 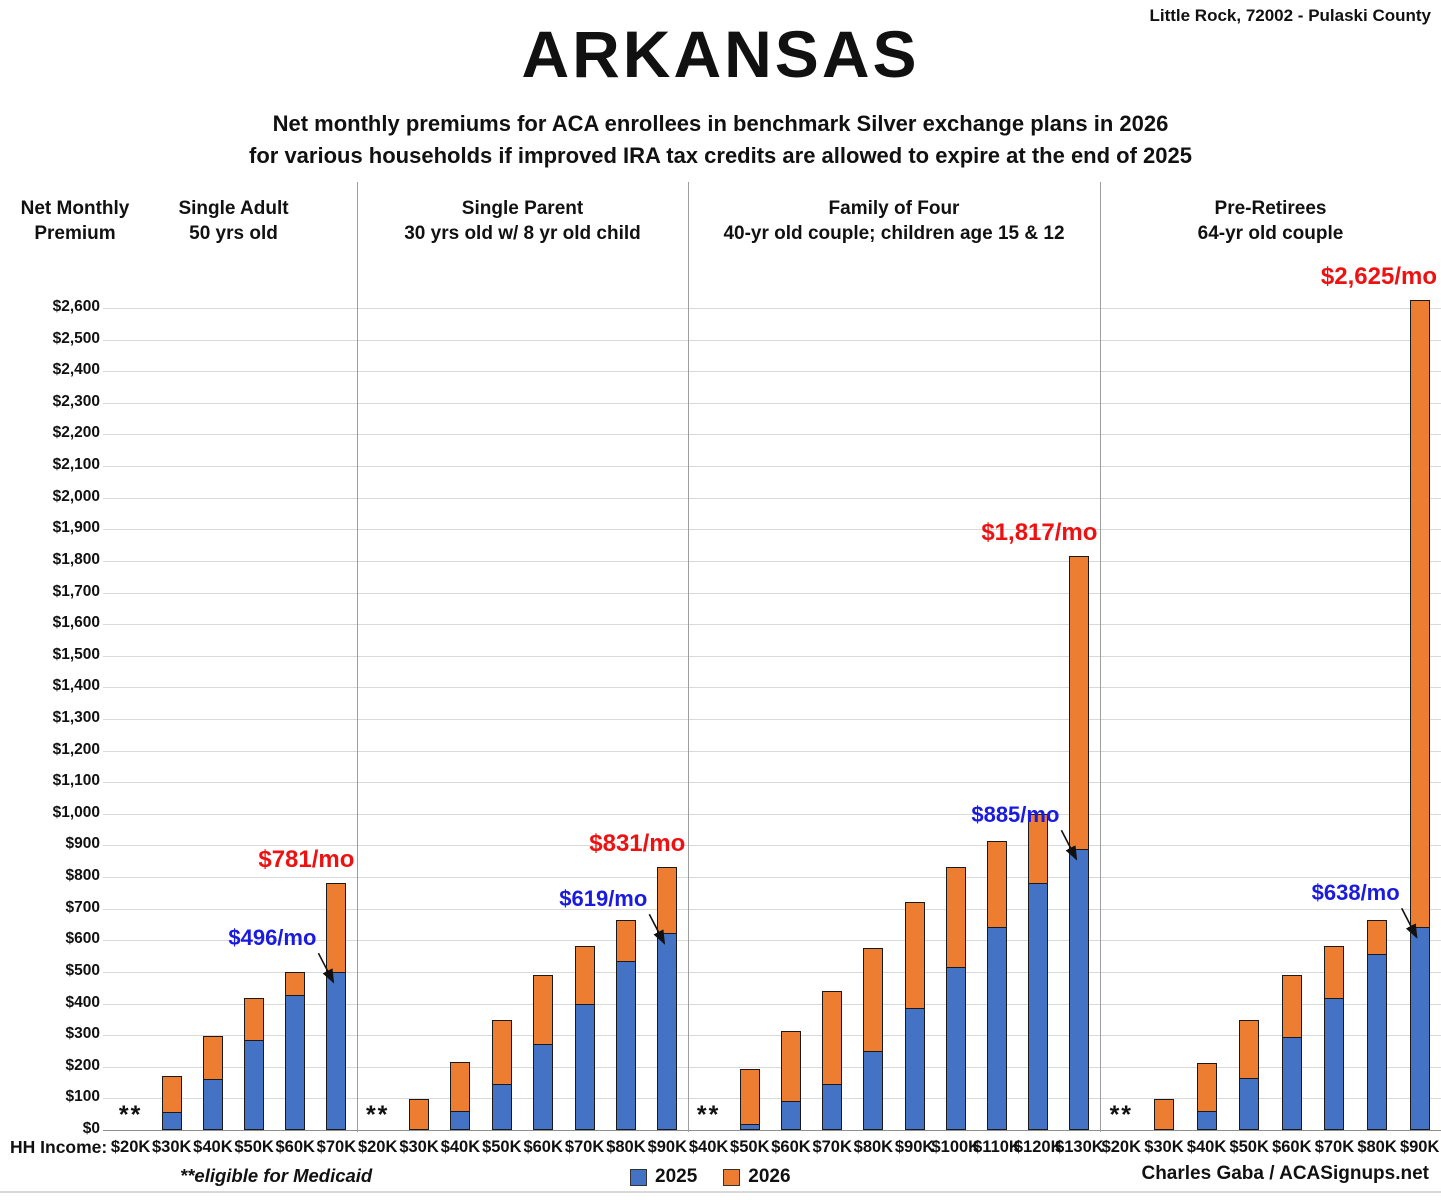 I want to click on y-axis-title: Net Monthly Premium, so click(x=75, y=221).